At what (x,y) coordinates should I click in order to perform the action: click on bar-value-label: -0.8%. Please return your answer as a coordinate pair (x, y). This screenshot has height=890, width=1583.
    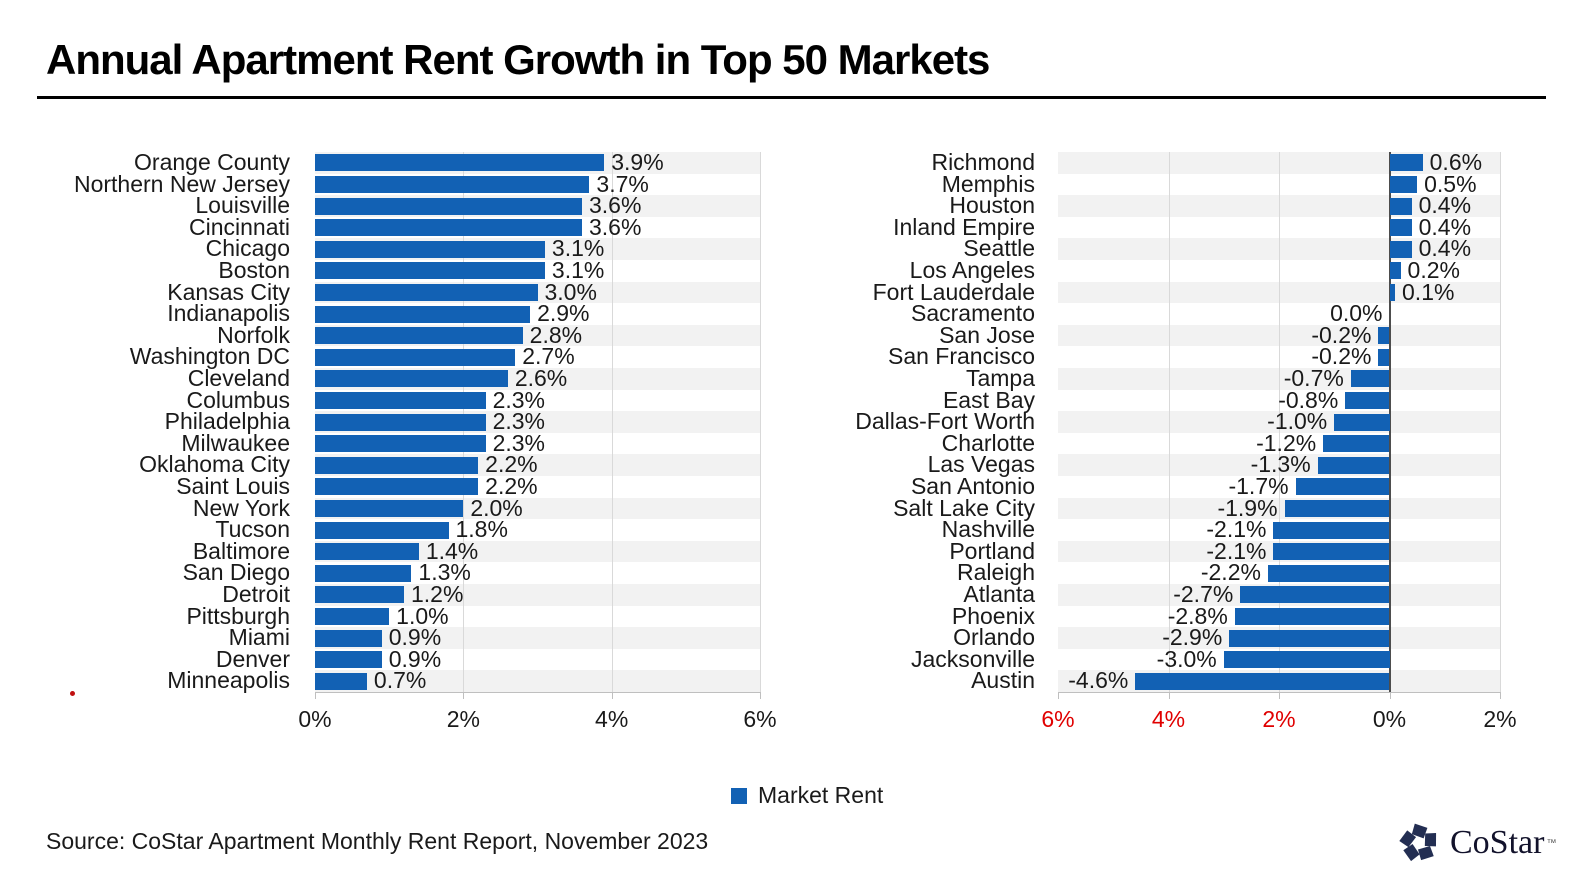
    Looking at the image, I should click on (1308, 399).